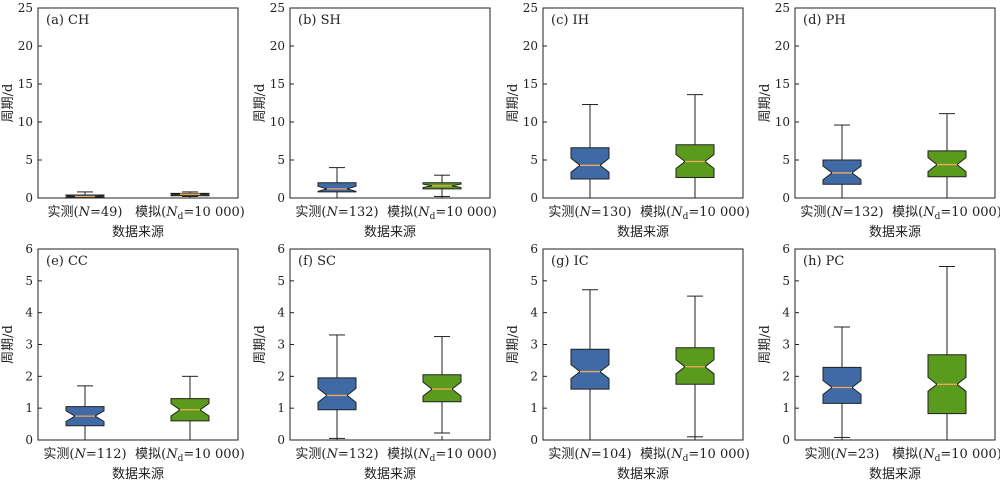 The width and height of the screenshot is (1000, 483). Describe the element at coordinates (85, 212) in the screenshot. I see `category-label: 实测(N=49)` at that location.